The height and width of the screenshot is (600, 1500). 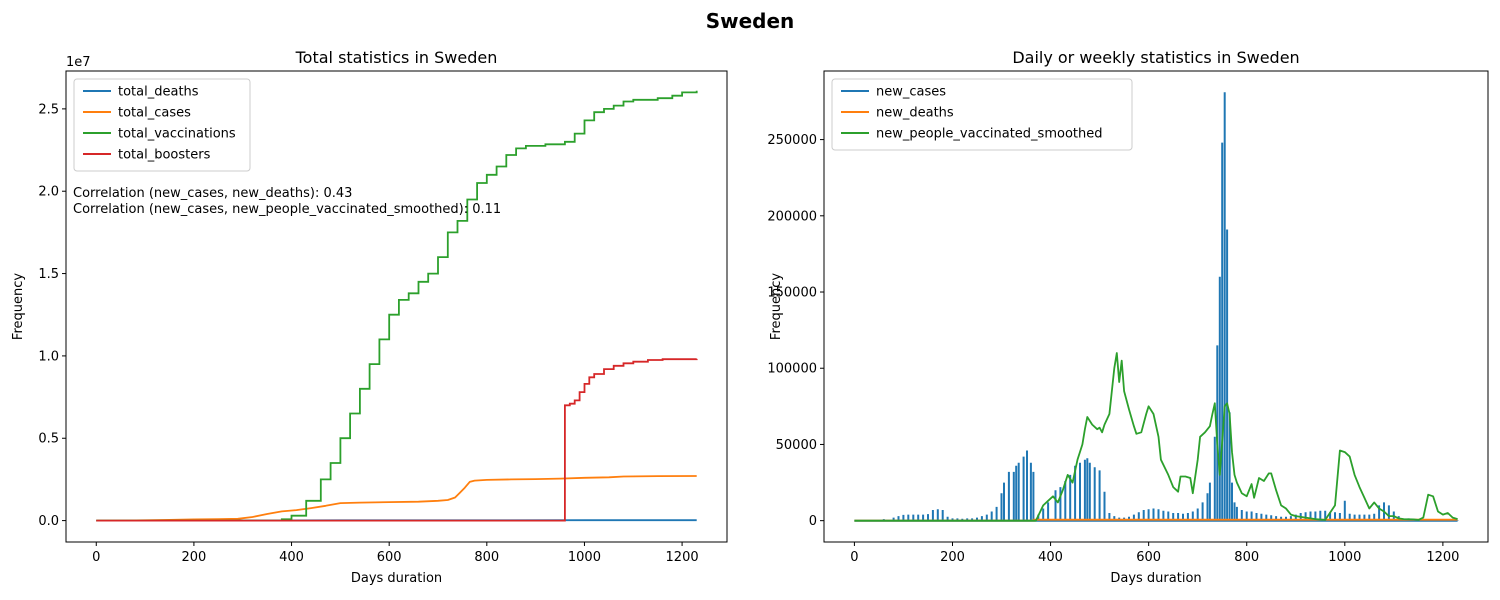 What do you see at coordinates (78, 62) in the screenshot?
I see `y-offset-label: 1e7` at bounding box center [78, 62].